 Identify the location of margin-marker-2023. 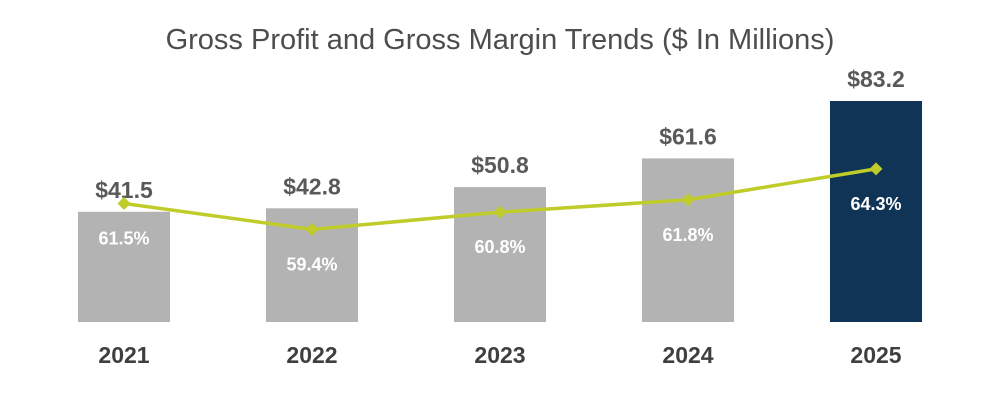
(500, 212).